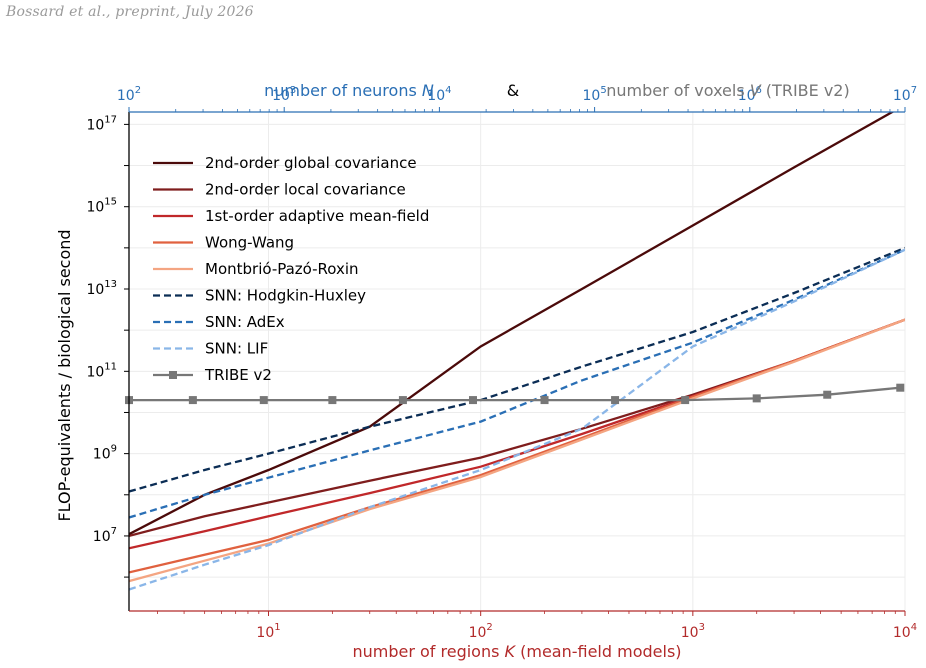 Image resolution: width=926 pixels, height=668 pixels. I want to click on y-tick-label: 10¹³, so click(101, 288).